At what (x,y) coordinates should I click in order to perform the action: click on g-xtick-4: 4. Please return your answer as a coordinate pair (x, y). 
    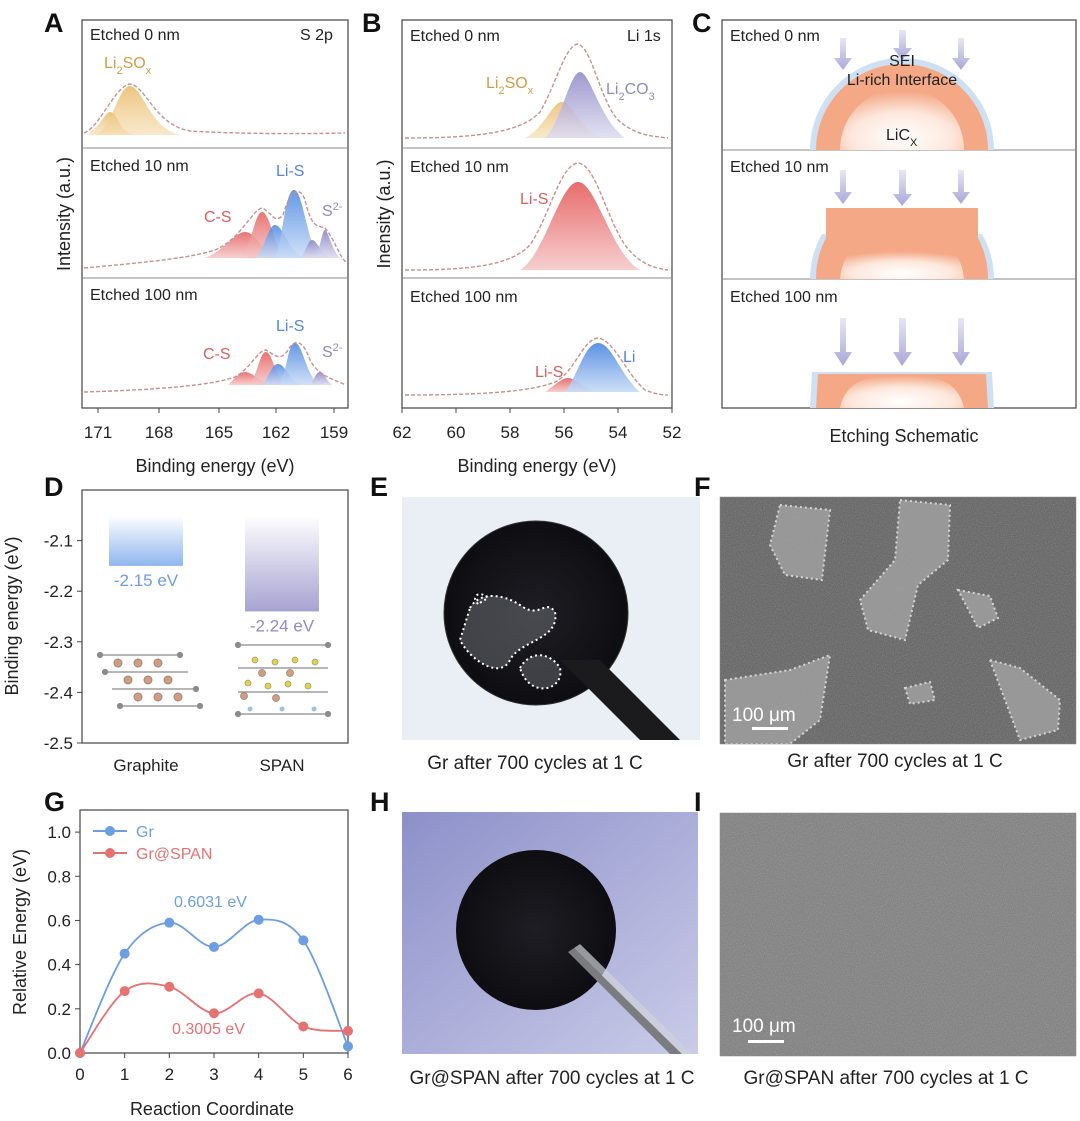
    Looking at the image, I should click on (258, 1074).